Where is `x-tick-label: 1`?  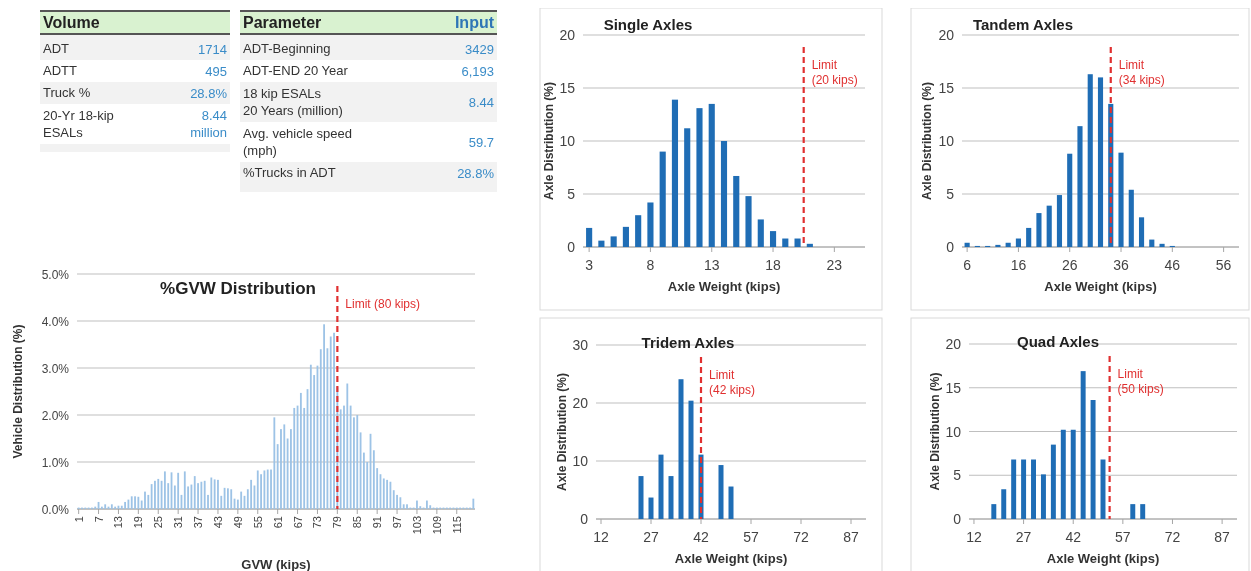
x-tick-label: 1 is located at coordinates (78, 519).